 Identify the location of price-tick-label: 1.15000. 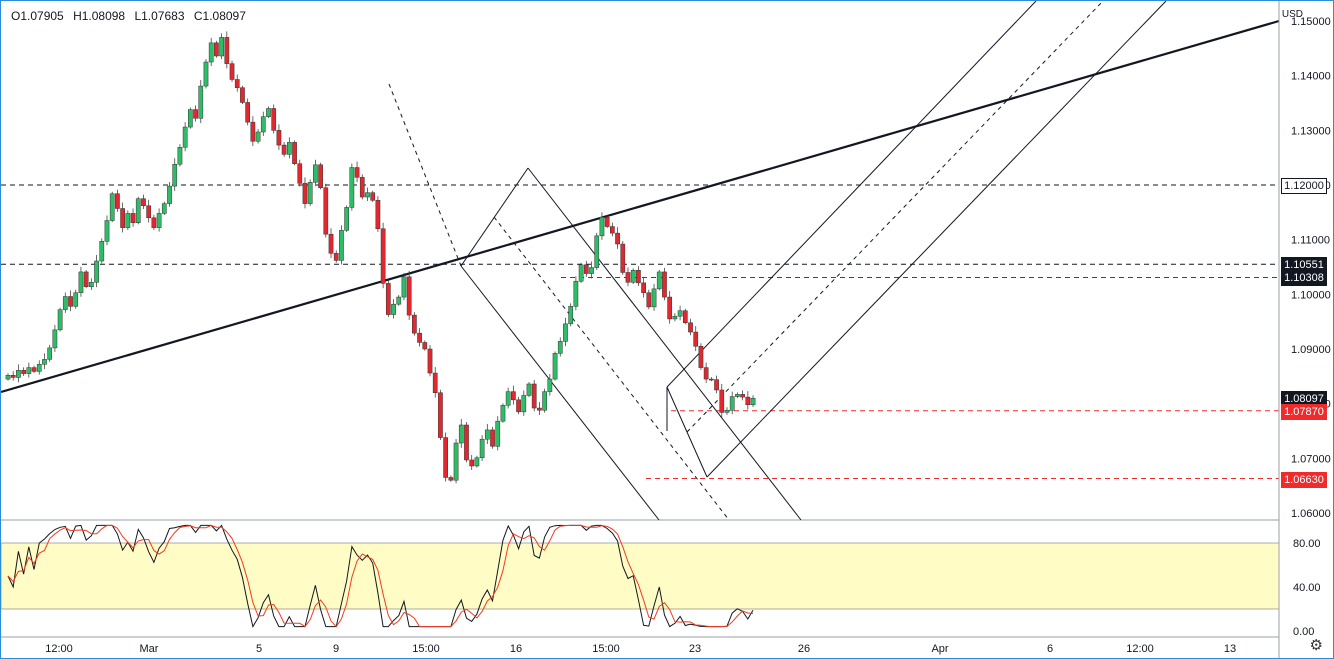
(1311, 22).